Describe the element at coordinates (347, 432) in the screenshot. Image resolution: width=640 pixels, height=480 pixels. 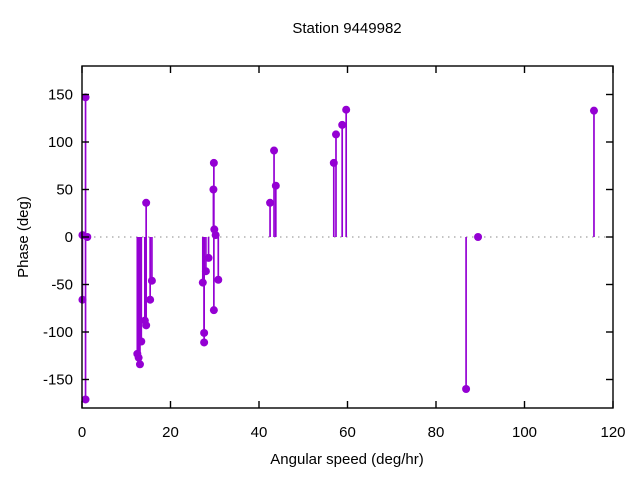
I see `x-tick-label: 60` at that location.